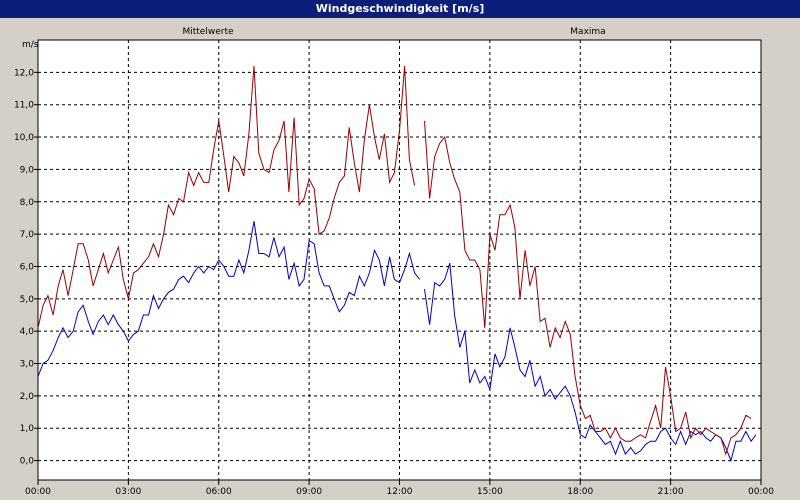 This screenshot has height=500, width=800. What do you see at coordinates (400, 492) in the screenshot?
I see `x-tick-time: 12:00` at bounding box center [400, 492].